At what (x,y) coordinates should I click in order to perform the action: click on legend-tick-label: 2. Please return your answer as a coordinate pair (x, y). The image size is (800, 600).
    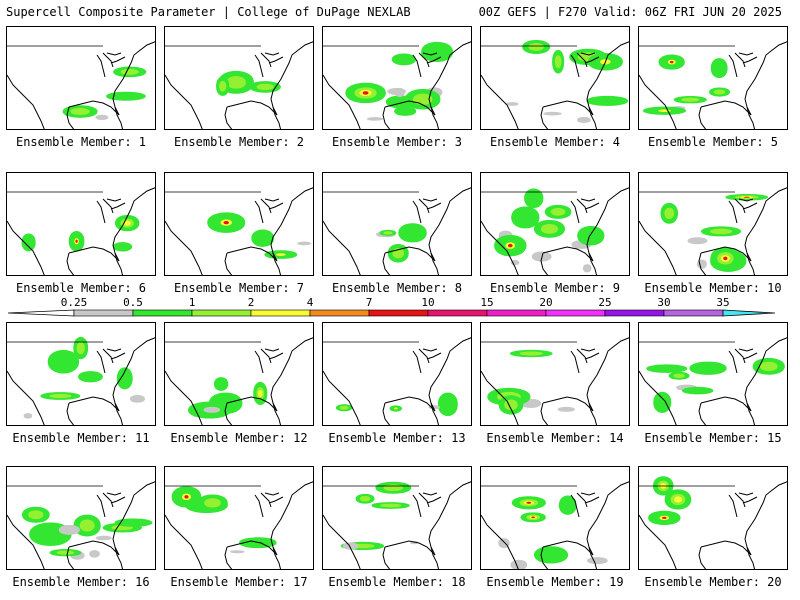
    Looking at the image, I should click on (251, 302).